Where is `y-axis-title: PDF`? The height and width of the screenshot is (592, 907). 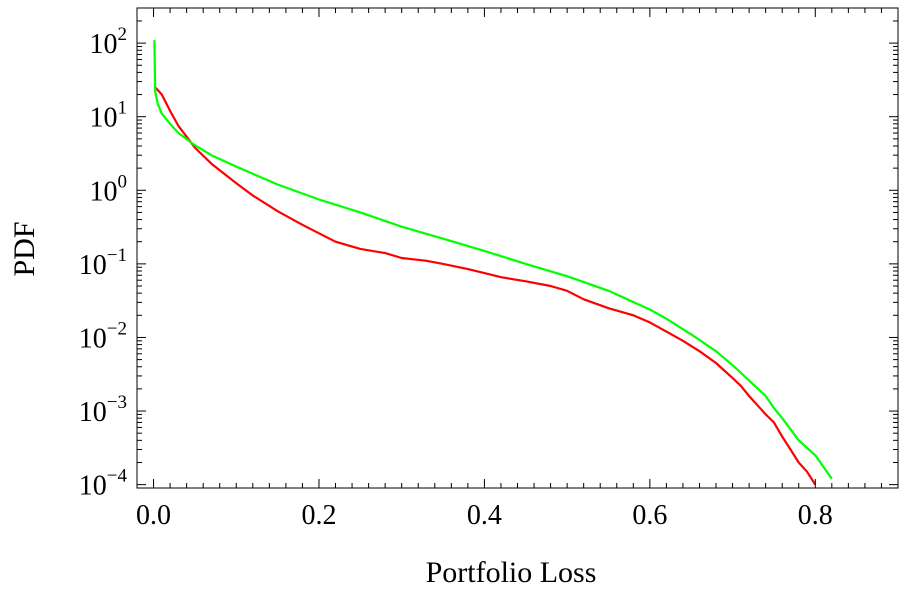
y-axis-title: PDF is located at coordinates (24, 248).